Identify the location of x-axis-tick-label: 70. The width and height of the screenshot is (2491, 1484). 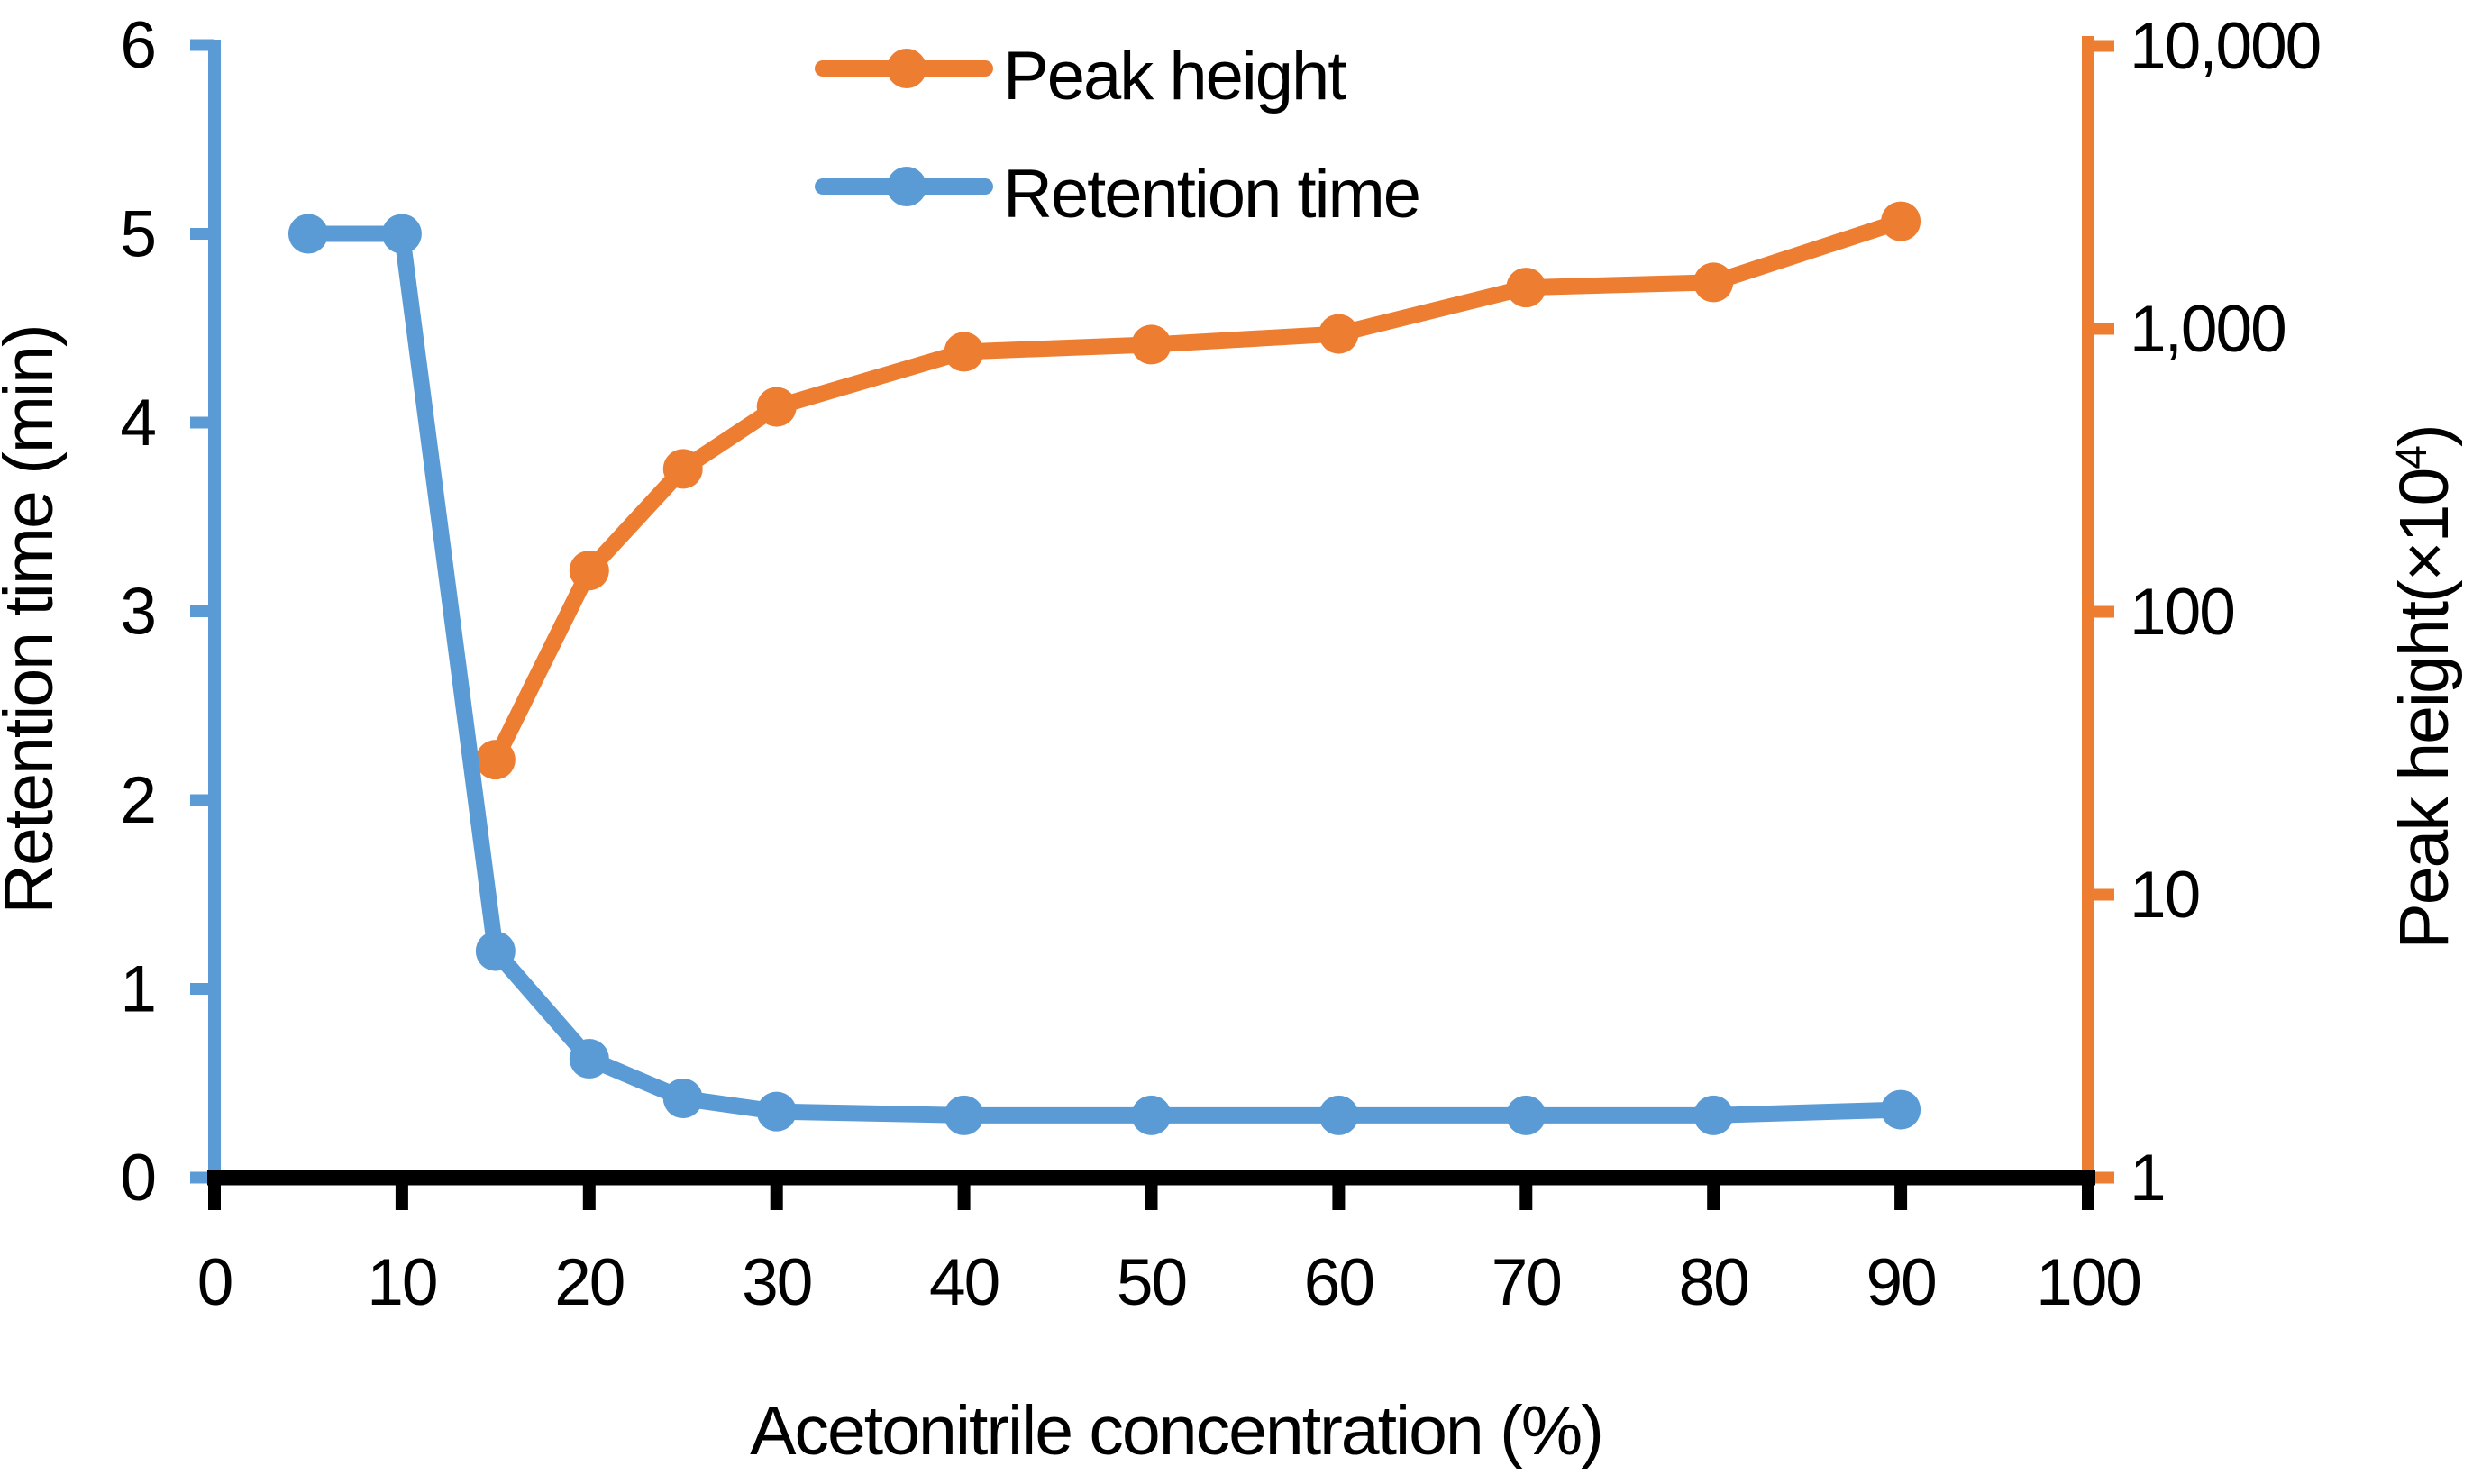
(1527, 1282).